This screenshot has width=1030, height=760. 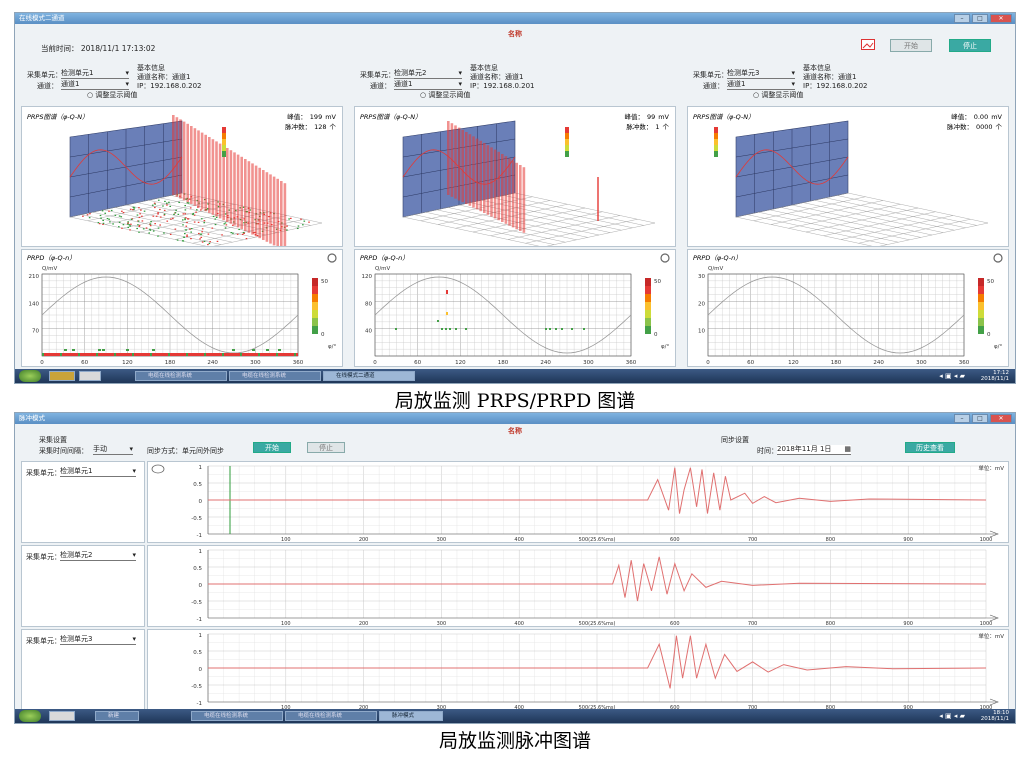 What do you see at coordinates (60, 48) in the screenshot?
I see `current-time-label: 当前时间：` at bounding box center [60, 48].